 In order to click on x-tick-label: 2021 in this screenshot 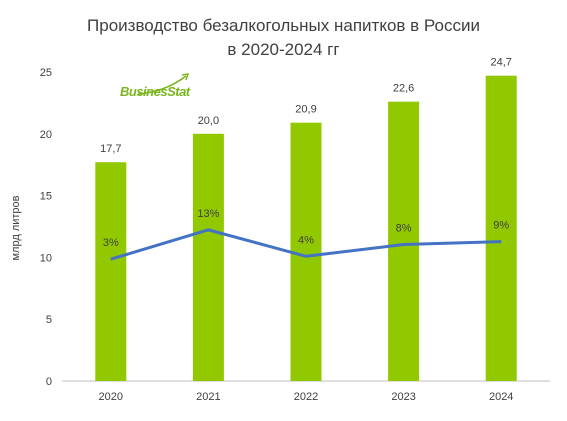, I will do `click(208, 397)`.